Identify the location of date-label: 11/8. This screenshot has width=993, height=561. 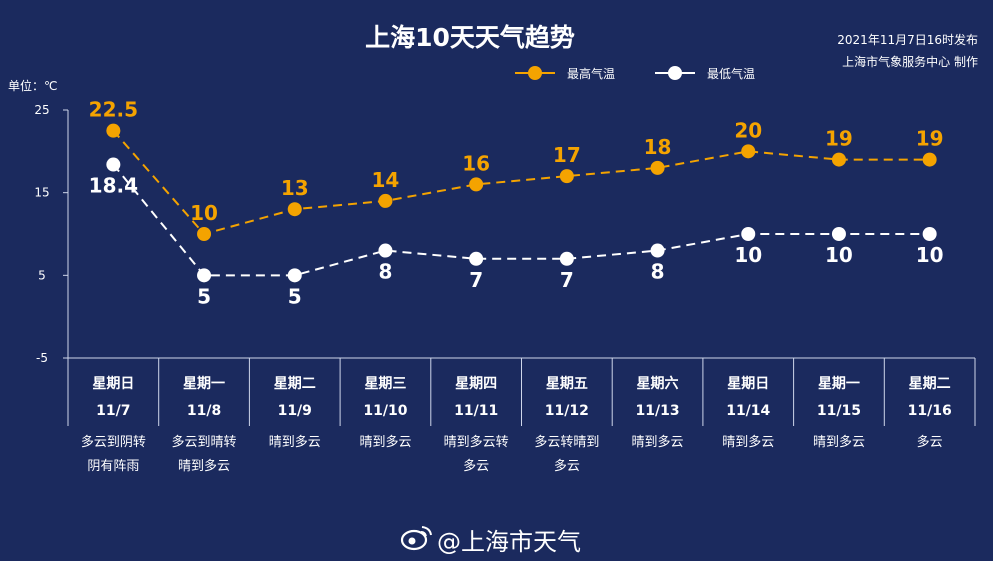
(204, 411).